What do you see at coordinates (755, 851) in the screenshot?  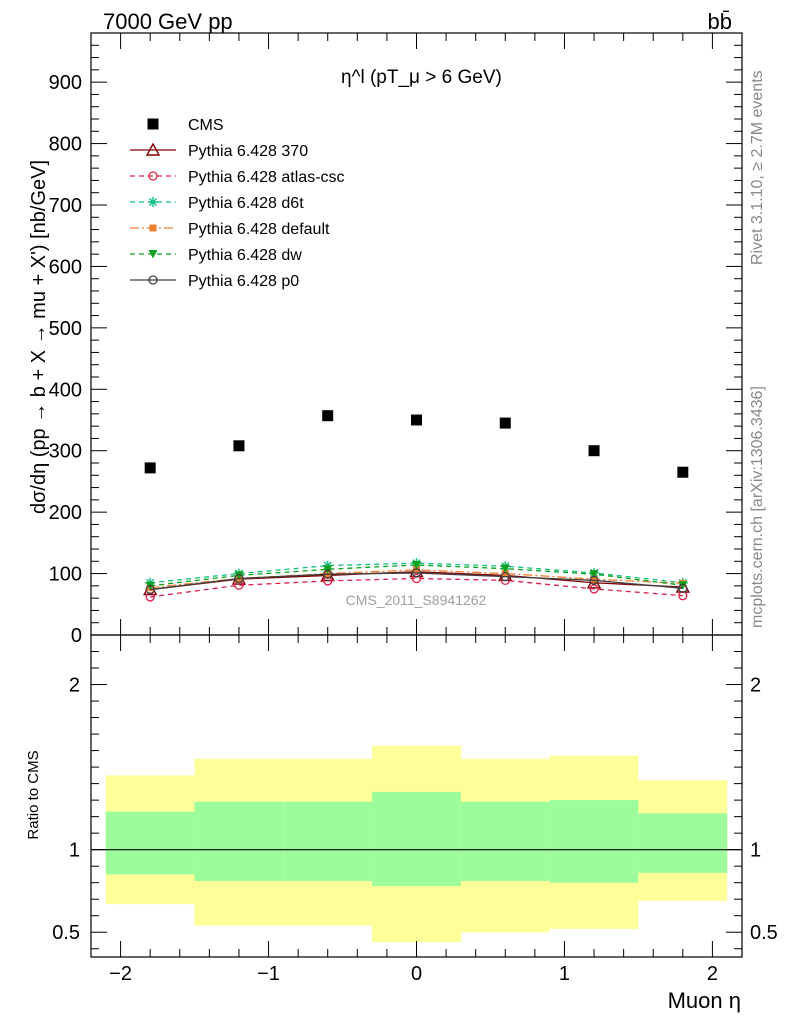 I see `ratio-y-tick-label-right: 1` at bounding box center [755, 851].